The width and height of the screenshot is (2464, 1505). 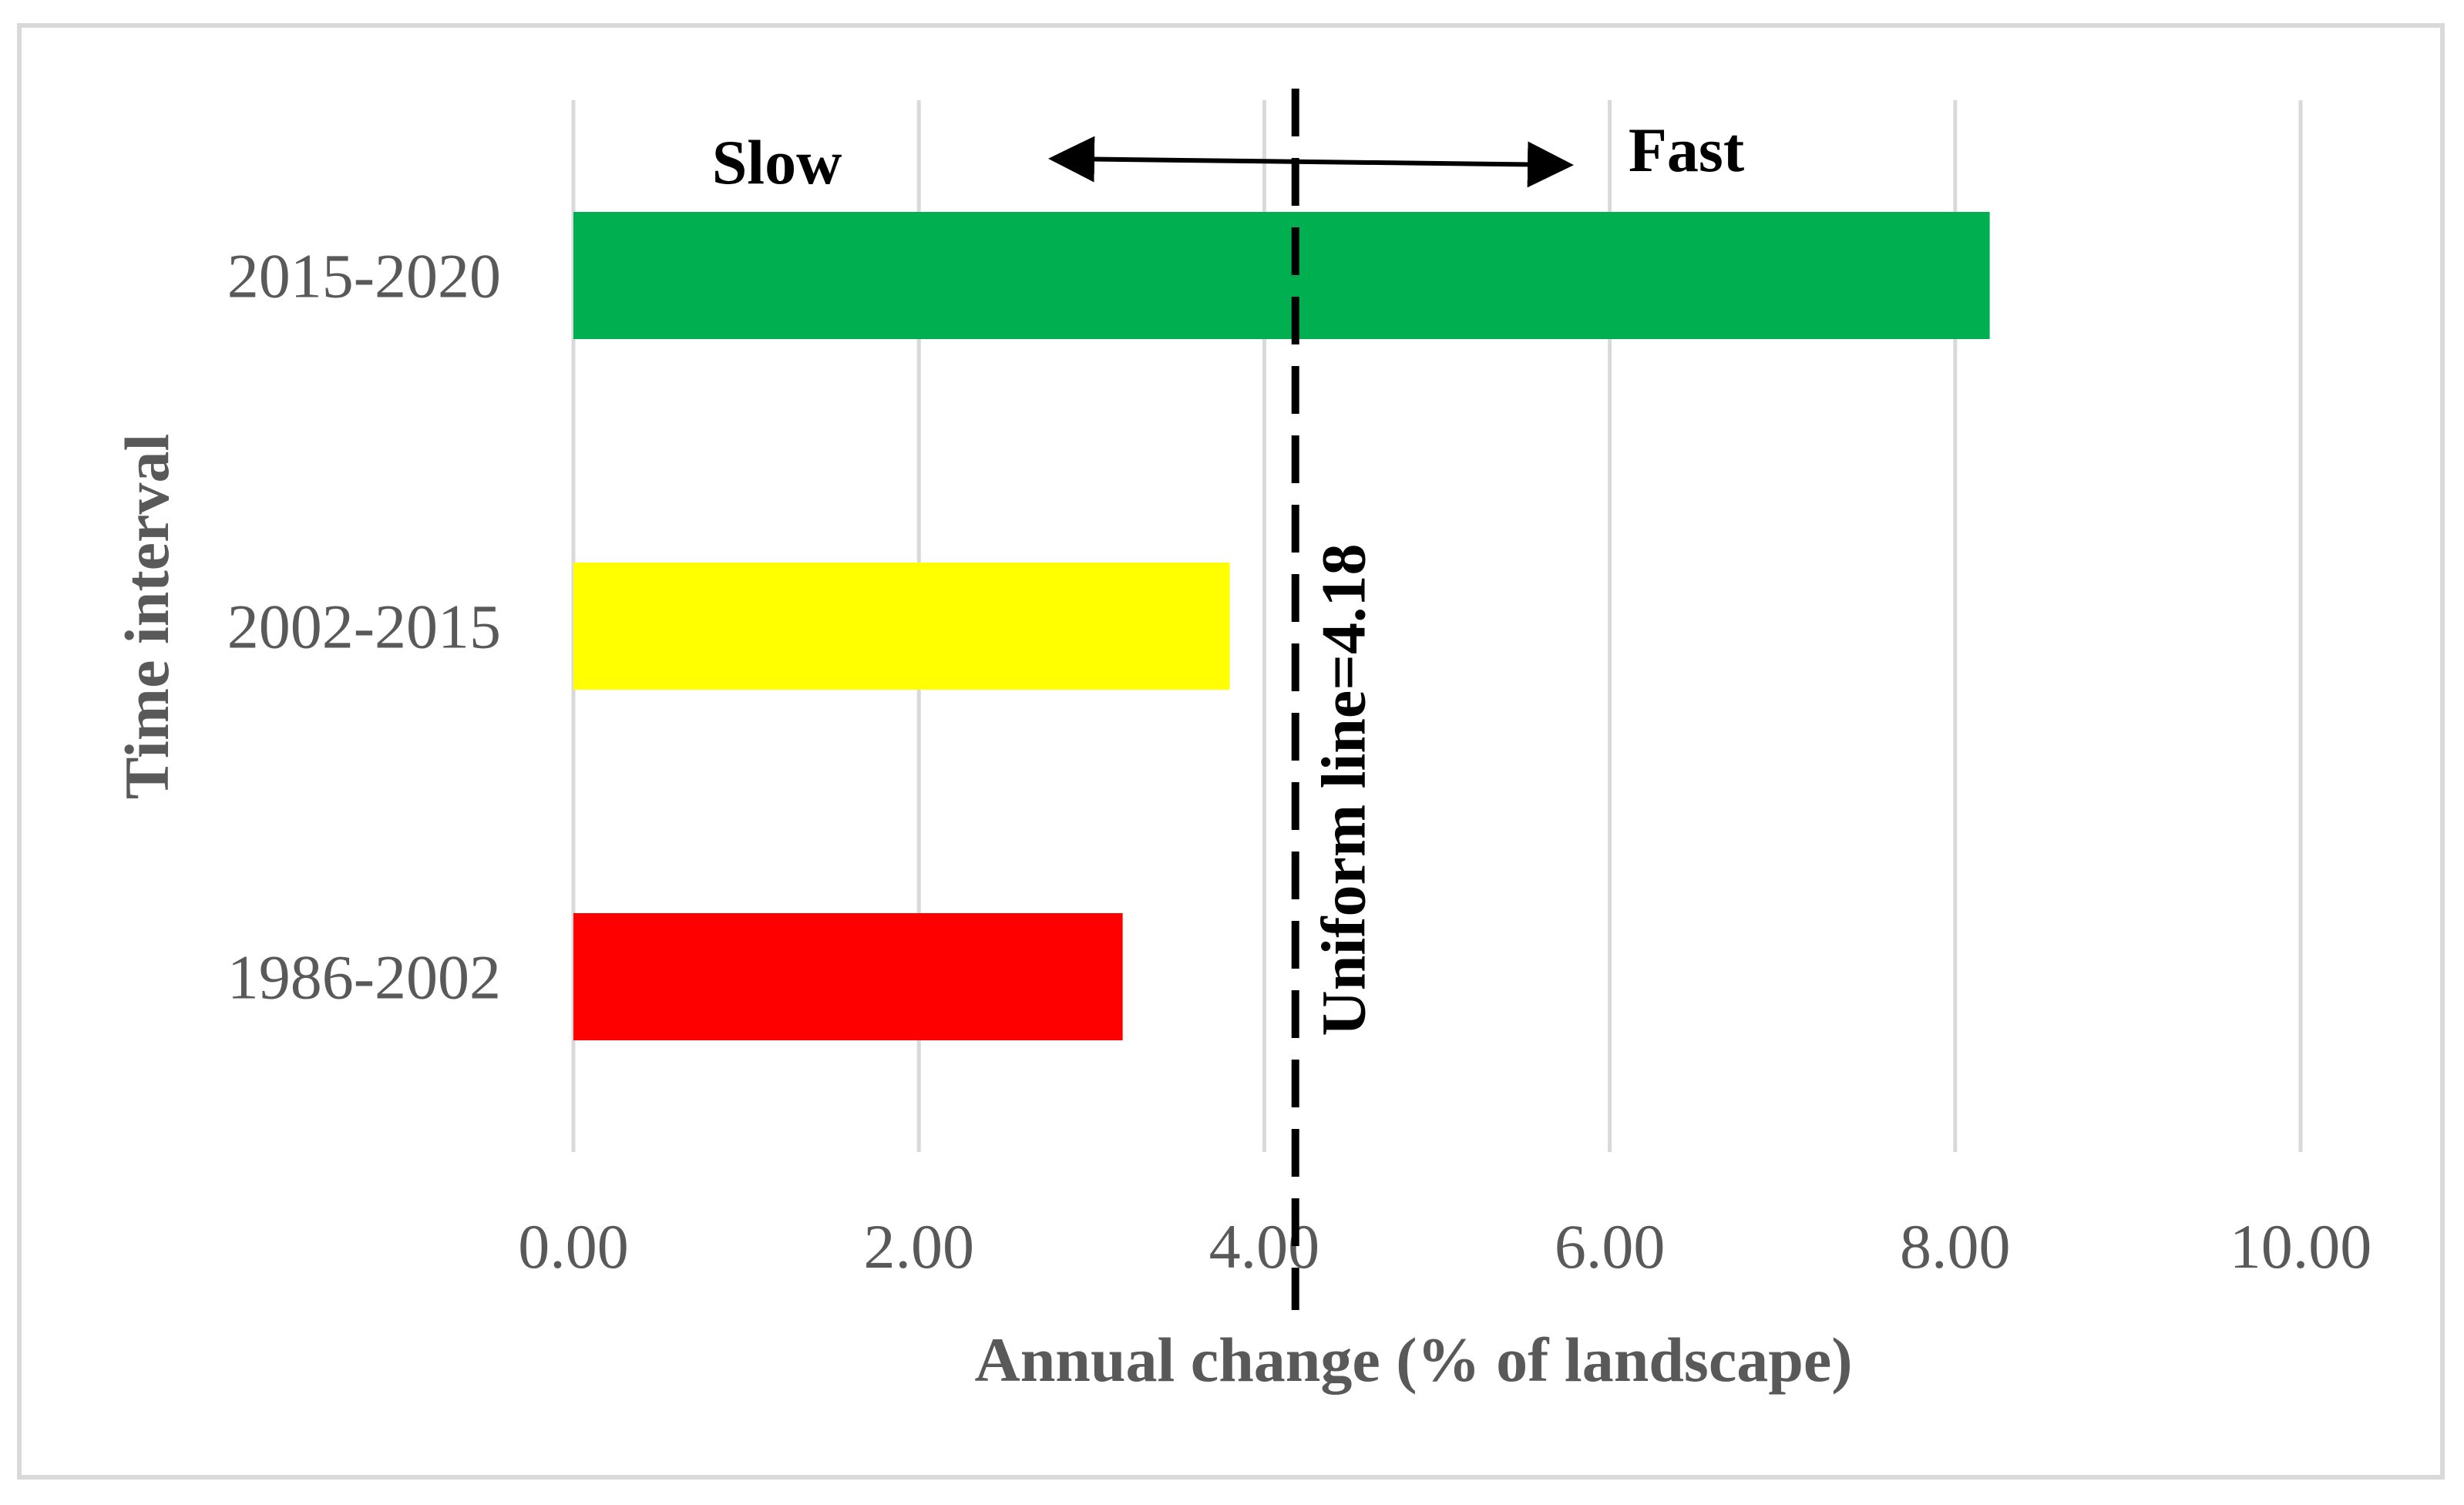 I want to click on bar-1986-2002, so click(x=848, y=976).